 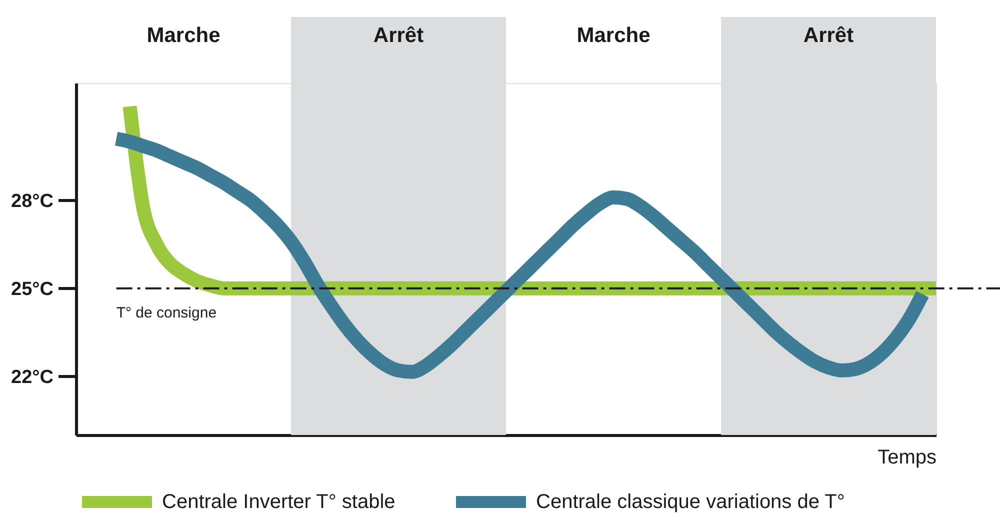 I want to click on legend-label: Centrale Inverter T° stable, so click(x=279, y=502).